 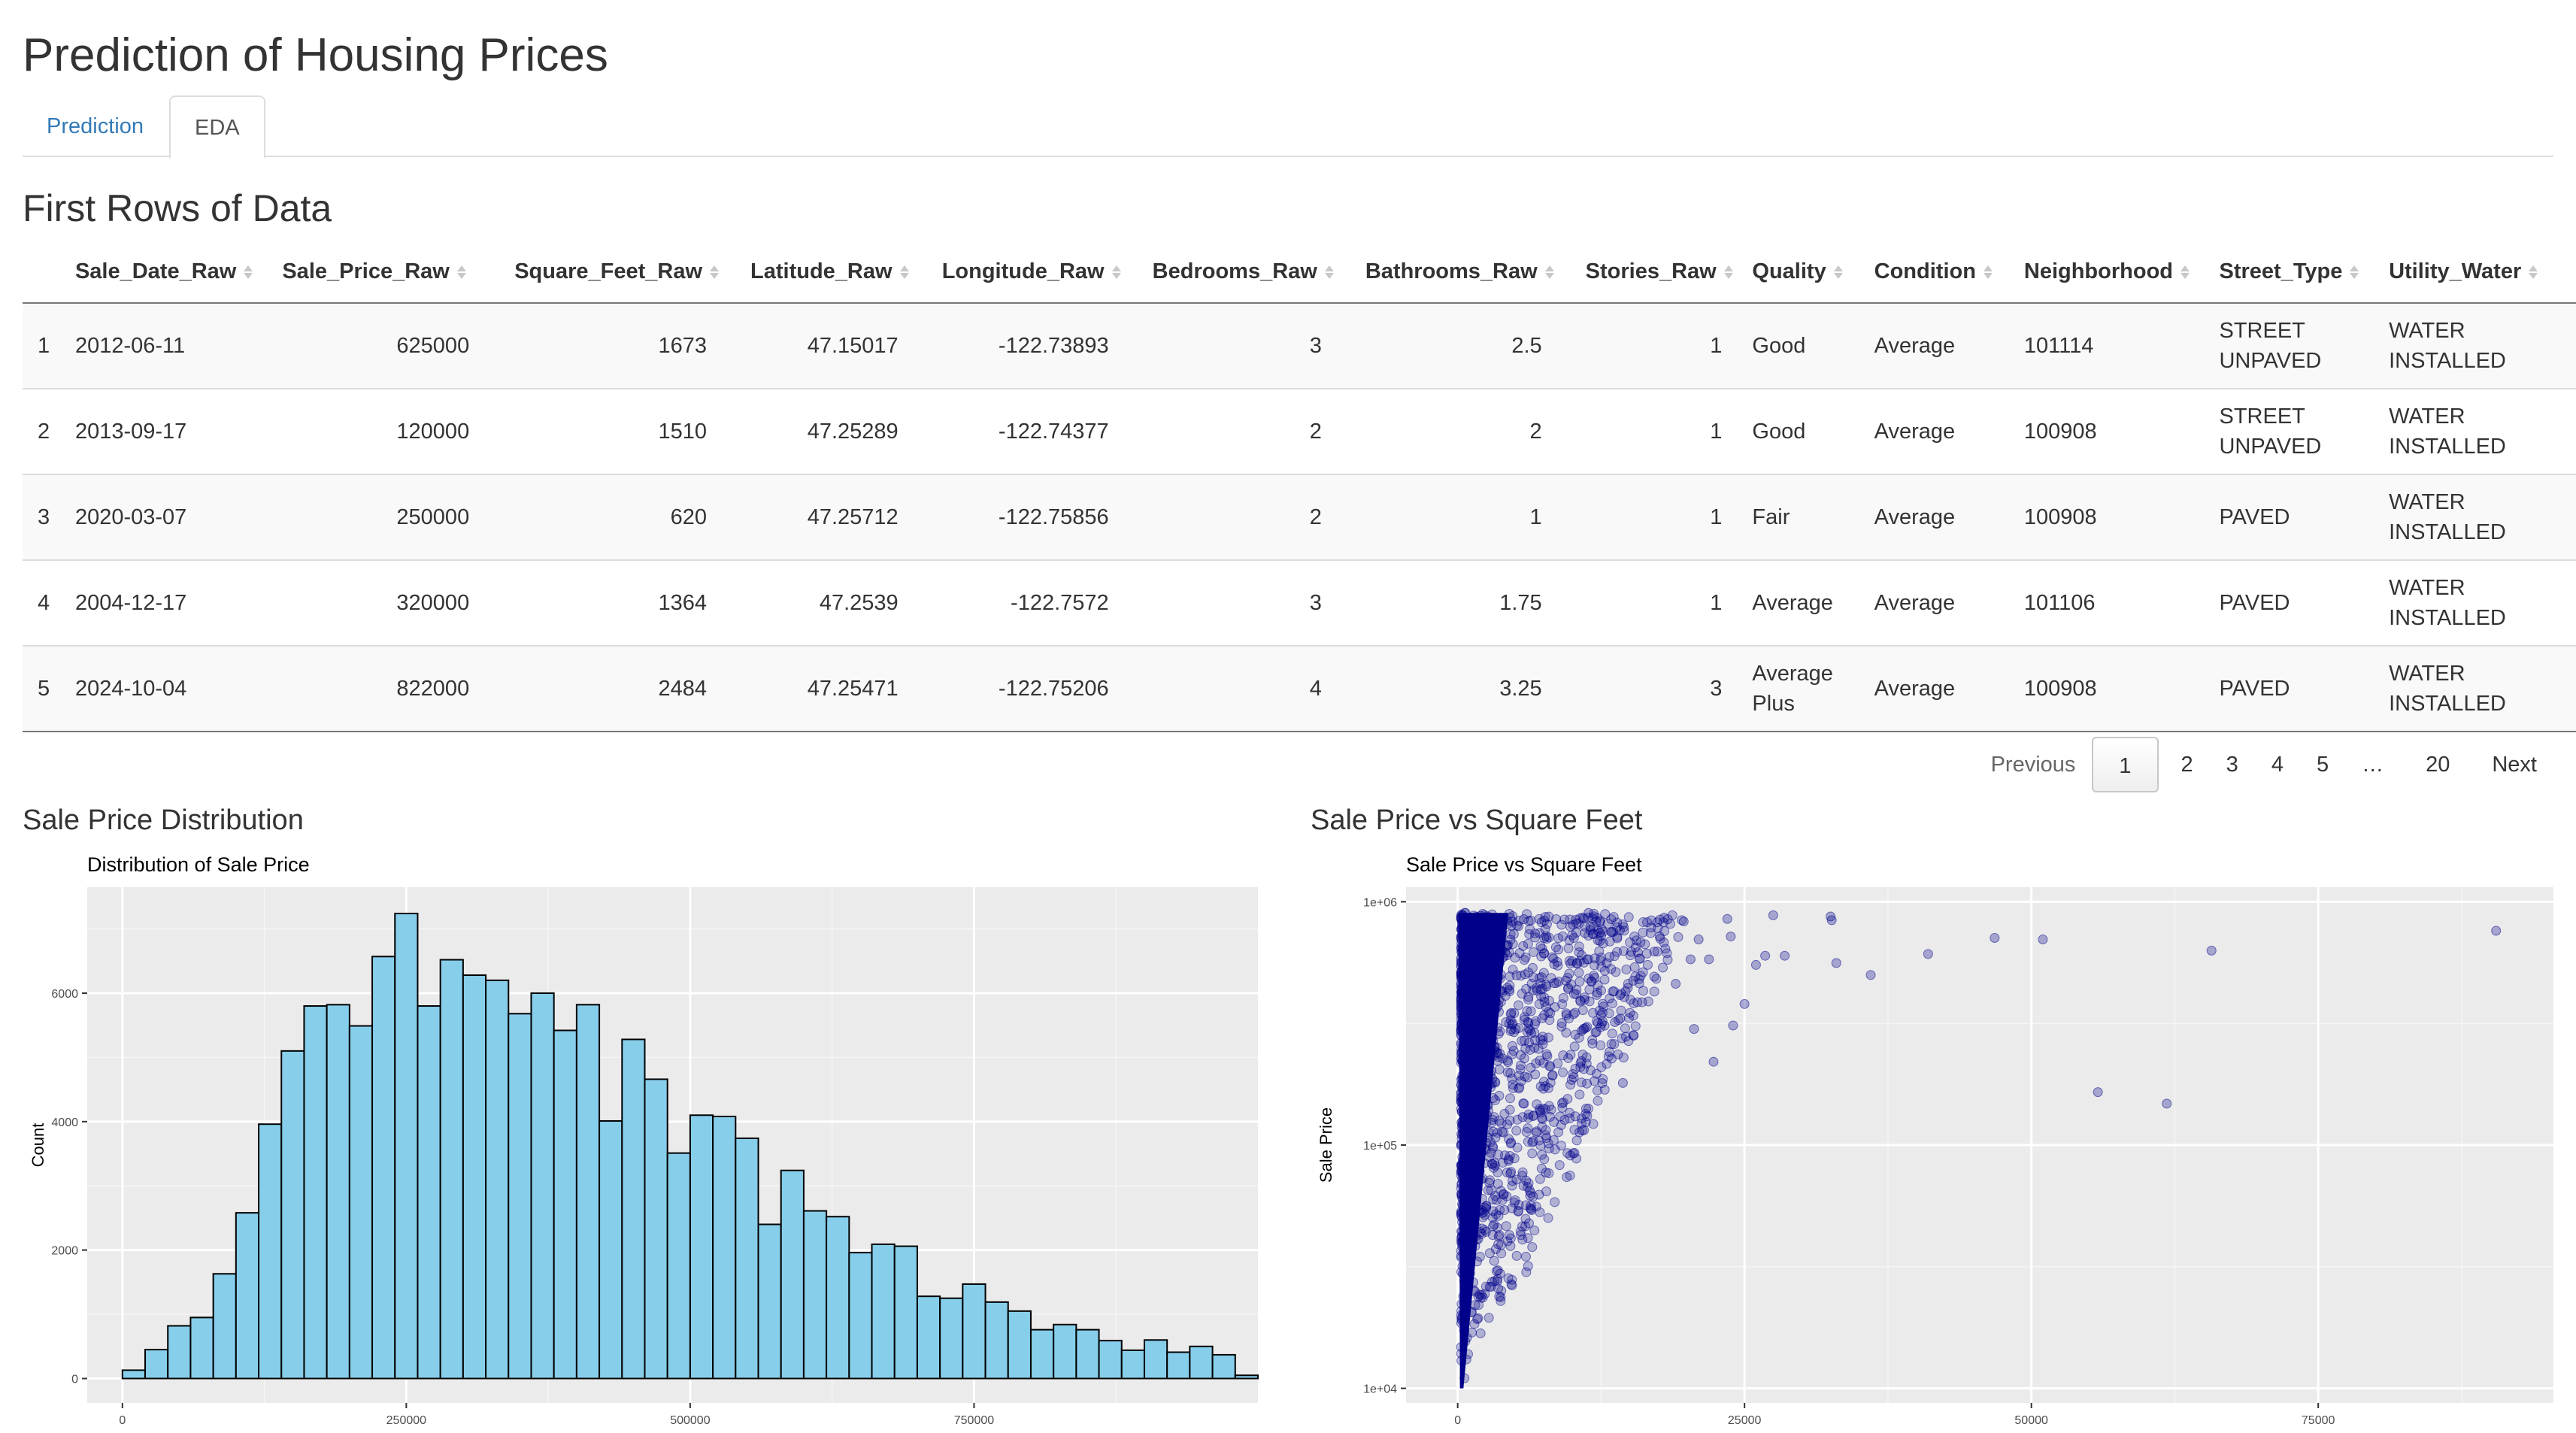 I want to click on cell-quality: Good, so click(x=1798, y=345).